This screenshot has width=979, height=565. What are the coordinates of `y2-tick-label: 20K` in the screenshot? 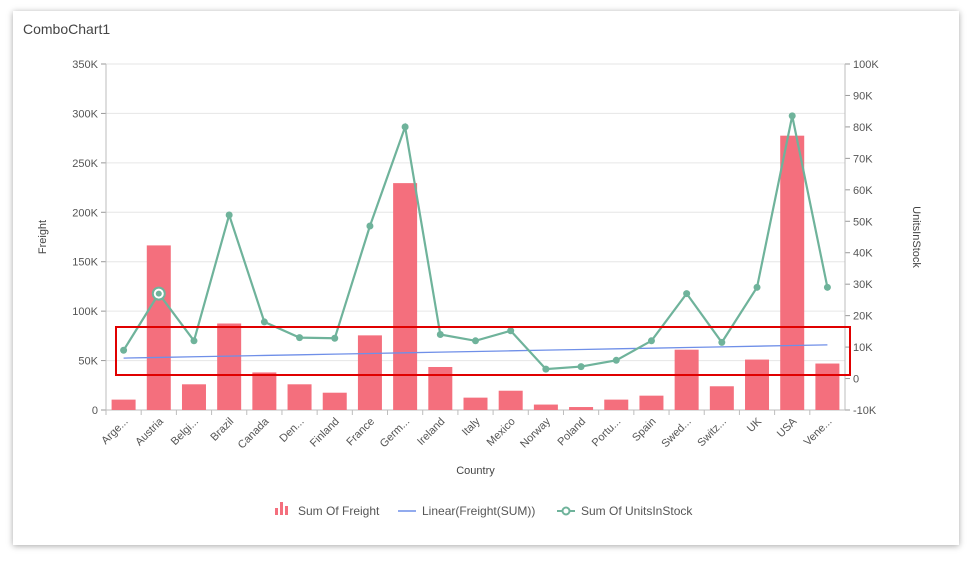 It's located at (863, 317).